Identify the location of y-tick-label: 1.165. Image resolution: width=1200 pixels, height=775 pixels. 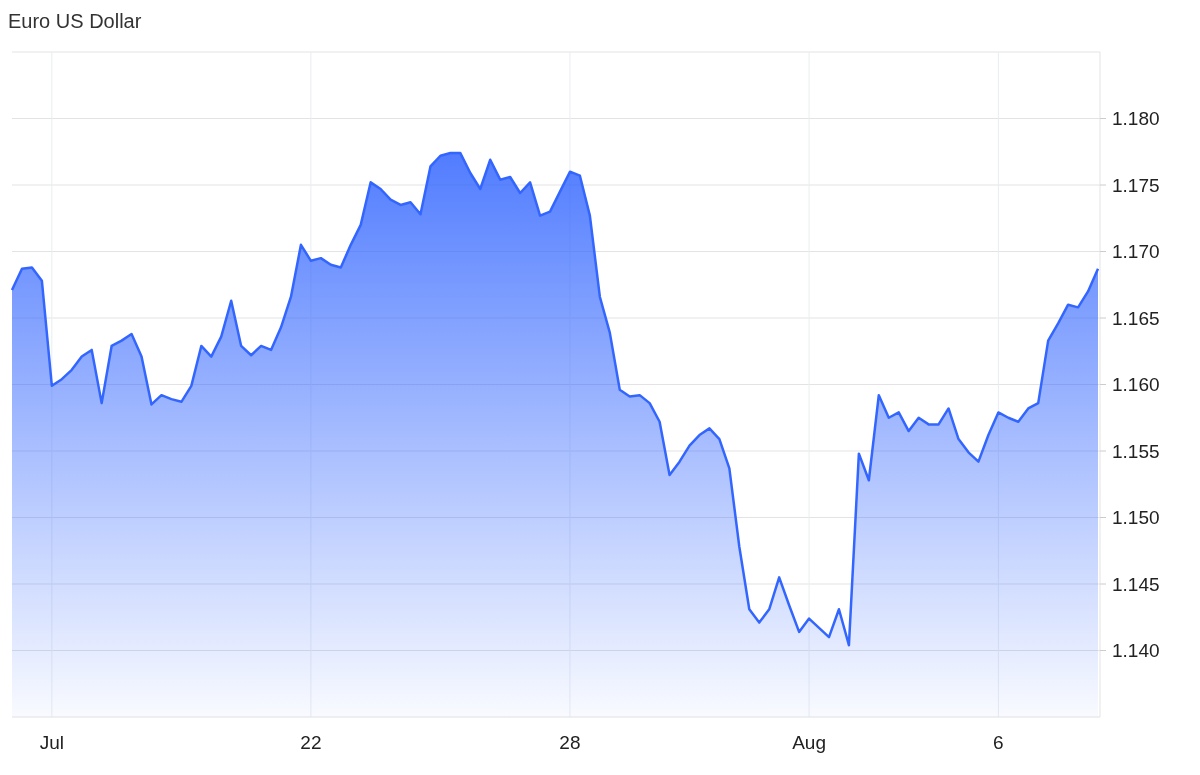
(1136, 318).